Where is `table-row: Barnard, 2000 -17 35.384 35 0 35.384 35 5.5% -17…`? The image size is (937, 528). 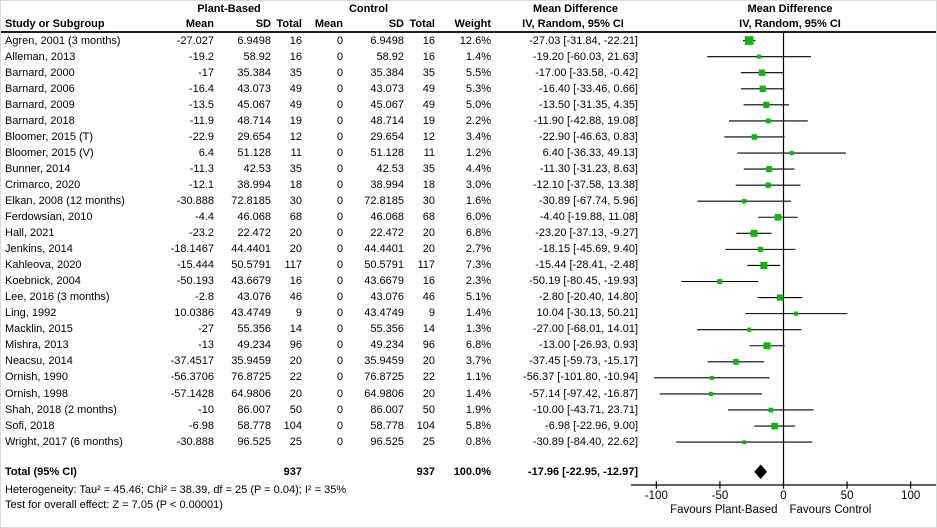 table-row: Barnard, 2000 -17 35.384 35 0 35.384 35 5.5% -17… is located at coordinates (321, 72).